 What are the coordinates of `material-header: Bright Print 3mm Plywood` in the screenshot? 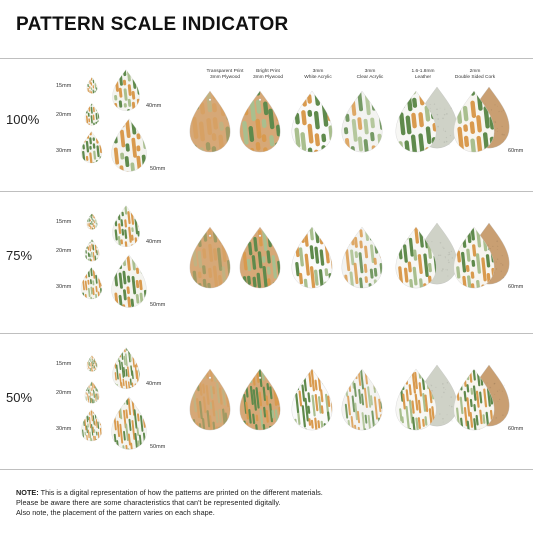 It's located at (268, 75).